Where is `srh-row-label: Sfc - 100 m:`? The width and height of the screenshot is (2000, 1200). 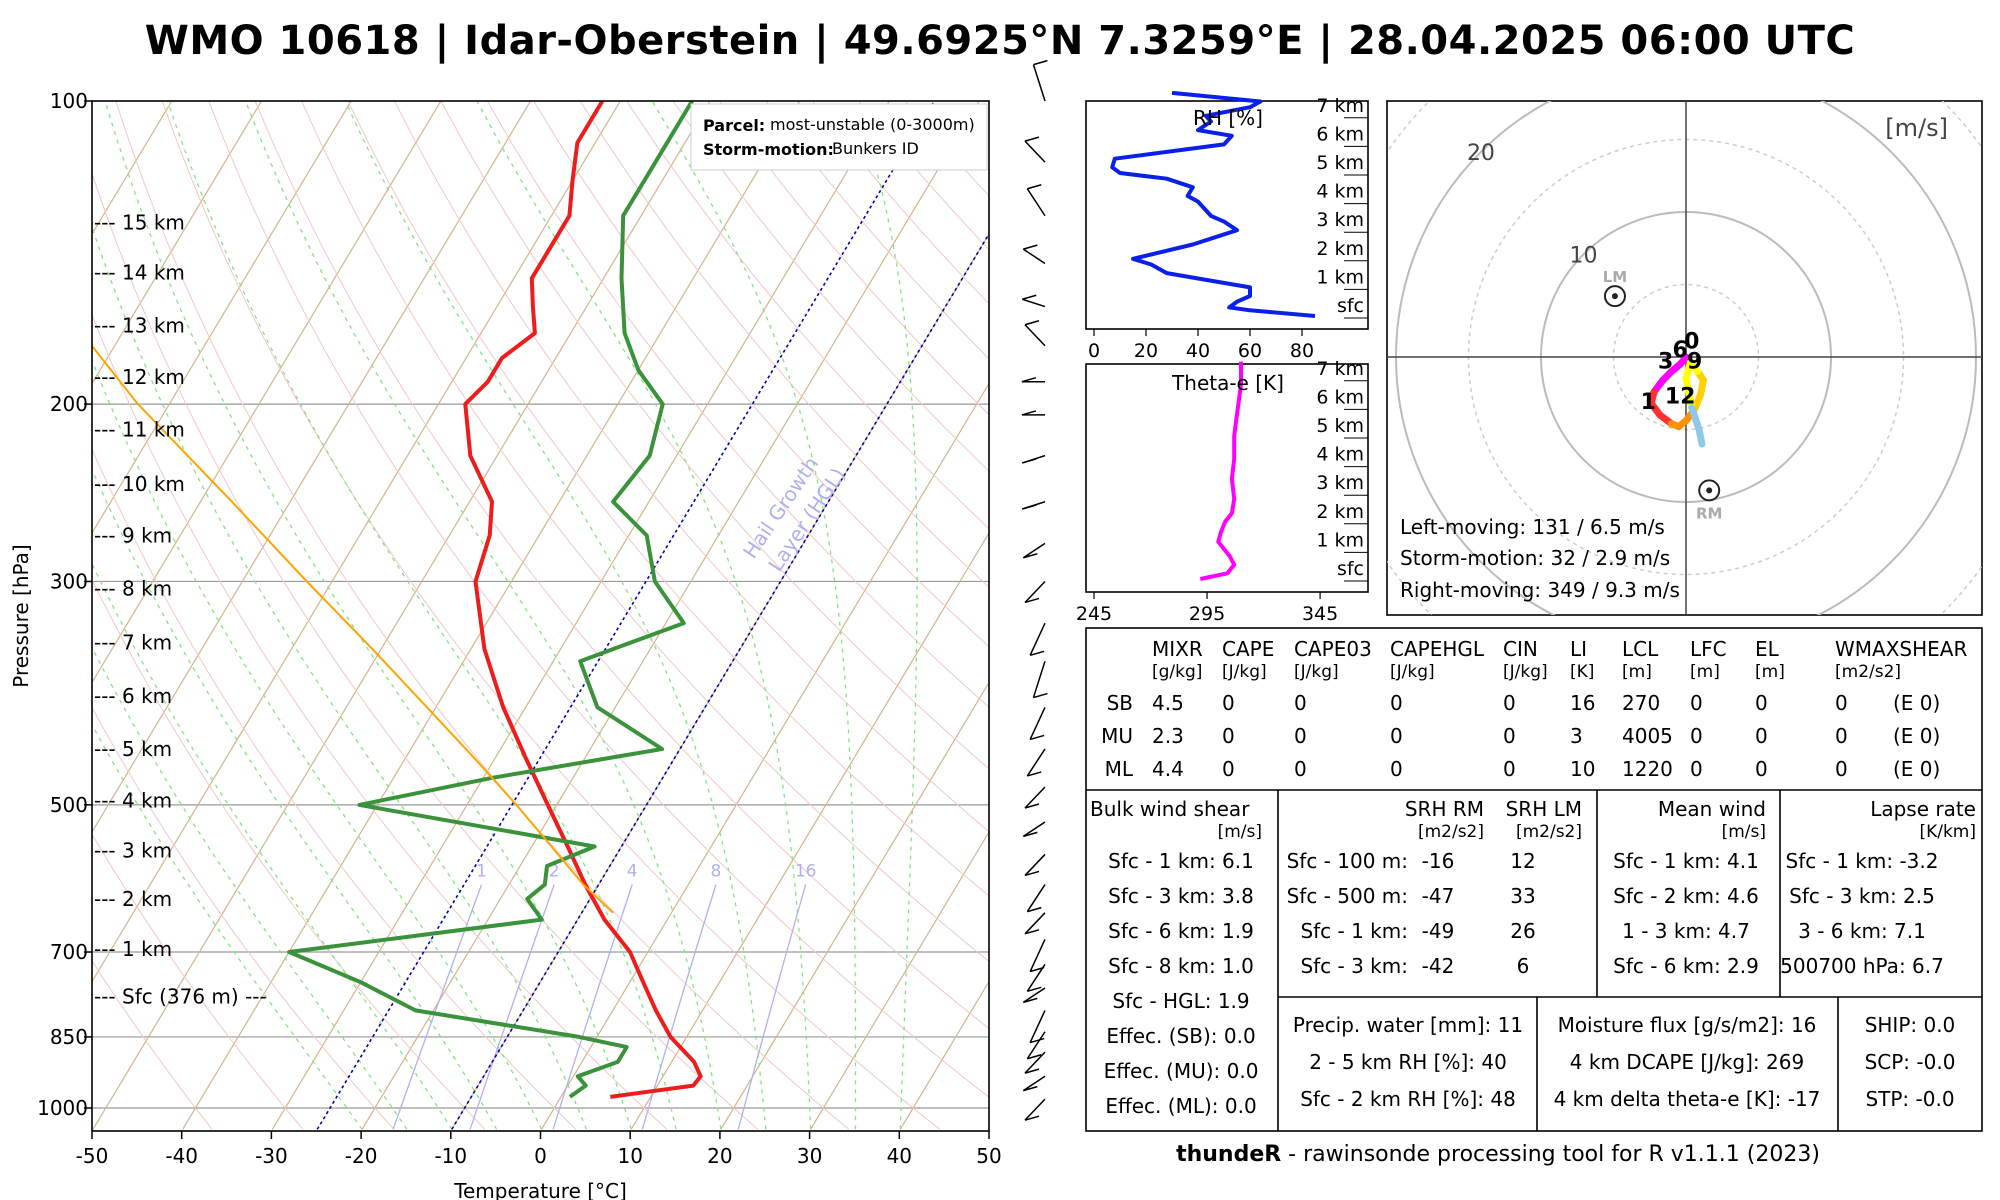 srh-row-label: Sfc - 100 m: is located at coordinates (1347, 861).